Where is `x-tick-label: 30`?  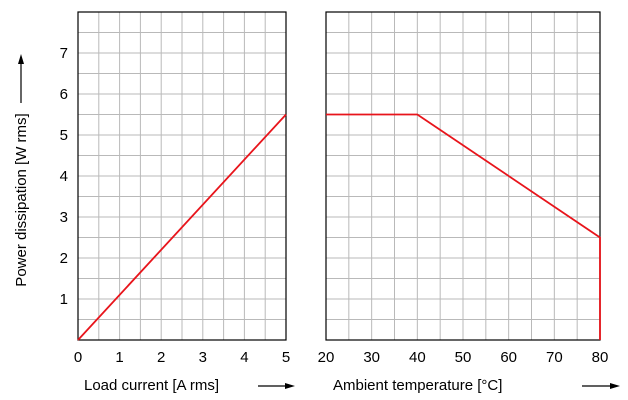
x-tick-label: 30 is located at coordinates (371, 357).